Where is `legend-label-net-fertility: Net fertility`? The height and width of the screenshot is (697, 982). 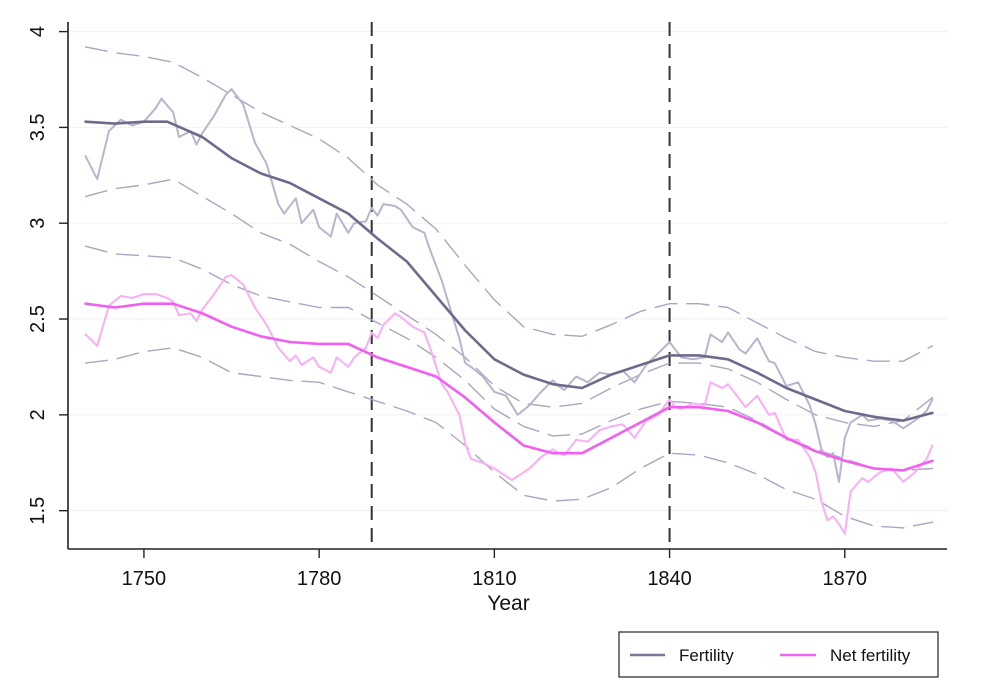 legend-label-net-fertility: Net fertility is located at coordinates (870, 655).